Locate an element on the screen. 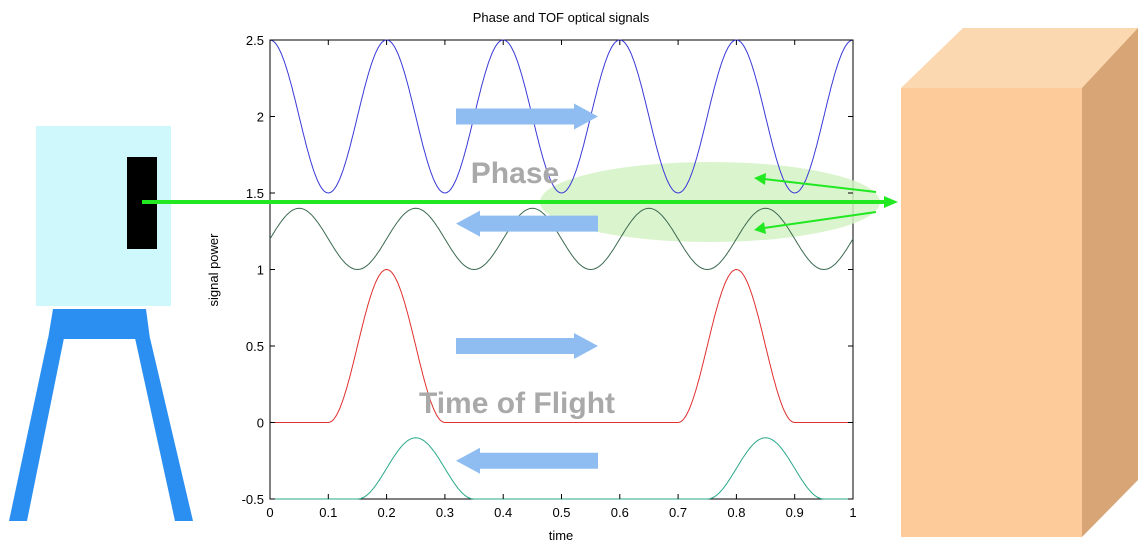 This screenshot has width=1138, height=544. target-box-front is located at coordinates (991, 312).